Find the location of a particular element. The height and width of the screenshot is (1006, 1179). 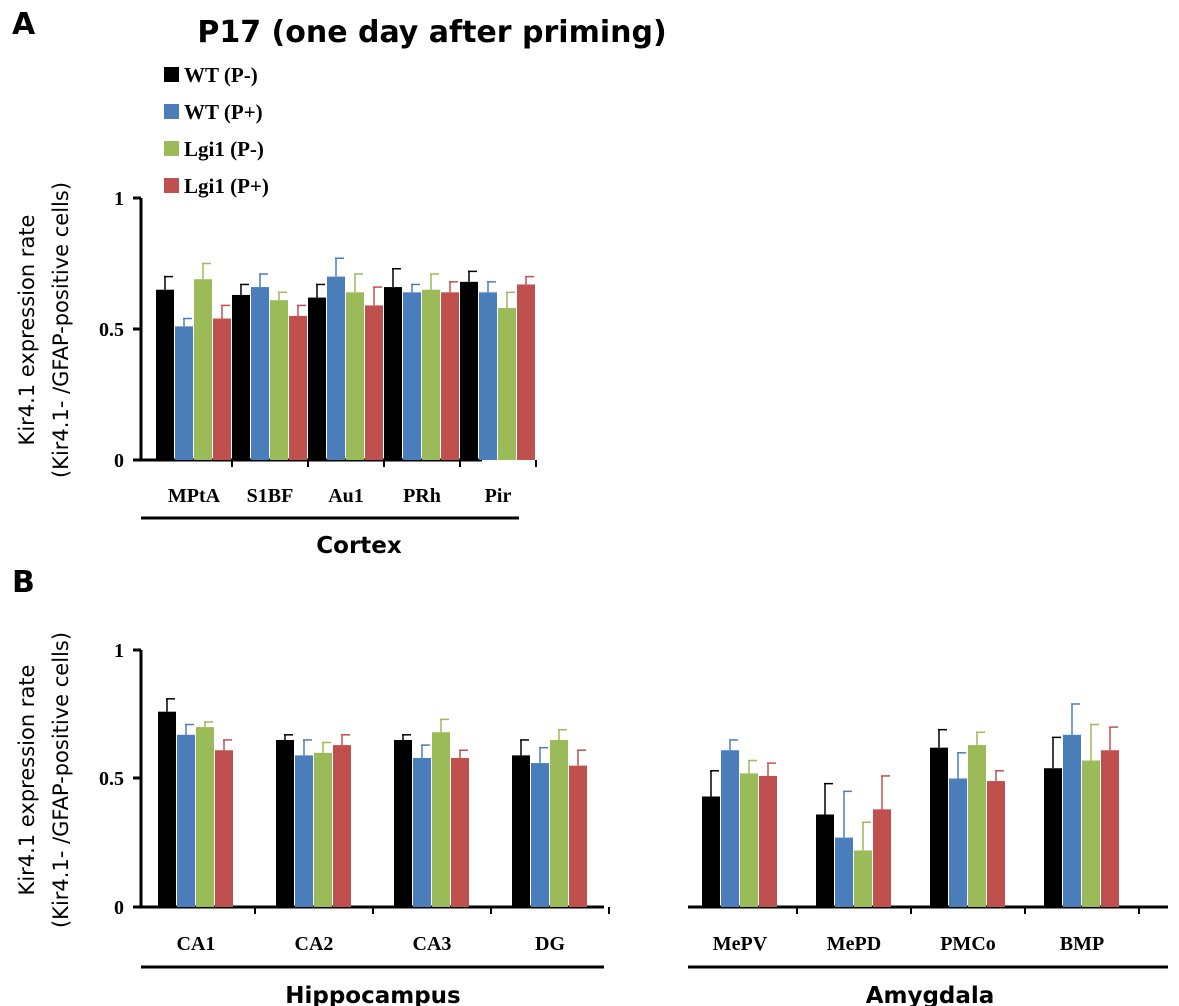

x-tick-label-dg: DG is located at coordinates (550, 944).